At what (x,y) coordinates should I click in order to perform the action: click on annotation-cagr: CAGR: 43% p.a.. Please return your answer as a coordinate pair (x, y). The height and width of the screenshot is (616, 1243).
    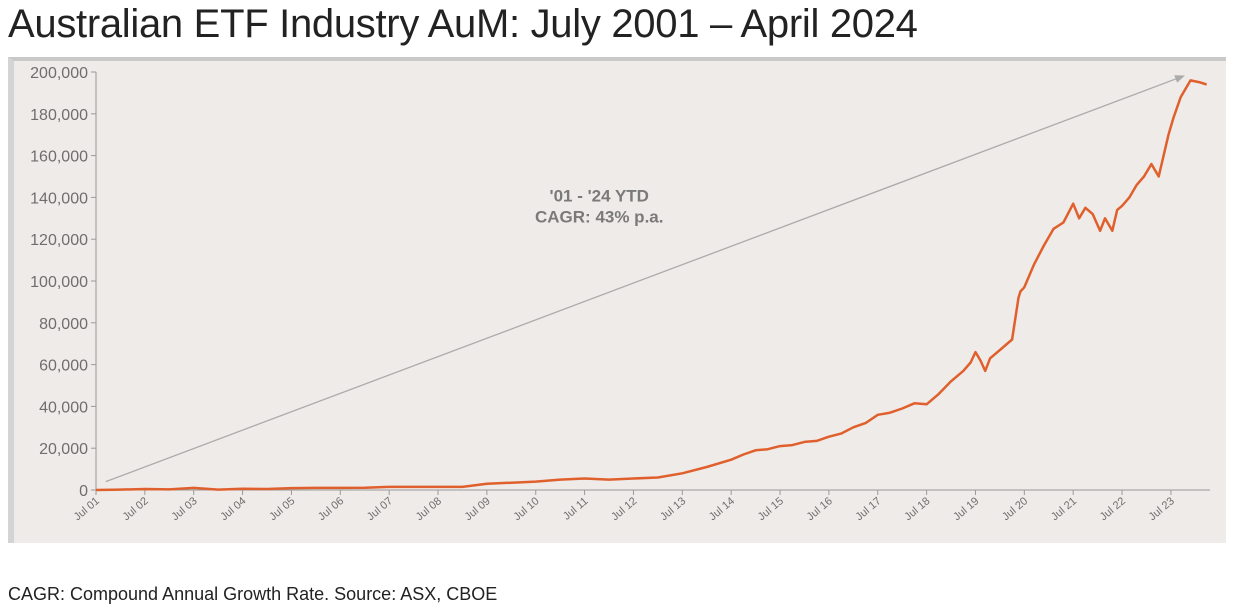
    Looking at the image, I should click on (599, 216).